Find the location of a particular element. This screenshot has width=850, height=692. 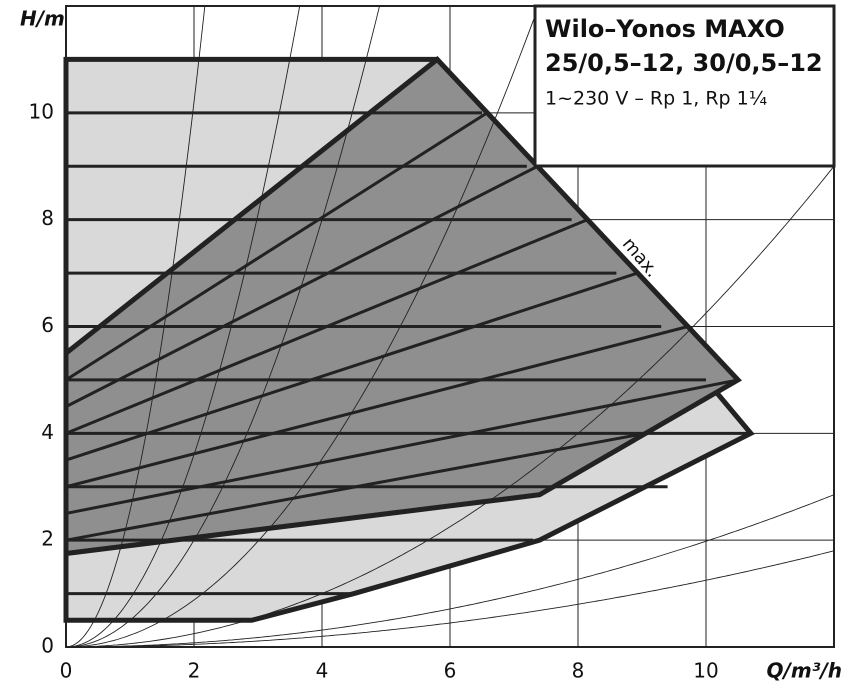

y-tick-label: 8 is located at coordinates (47, 218).